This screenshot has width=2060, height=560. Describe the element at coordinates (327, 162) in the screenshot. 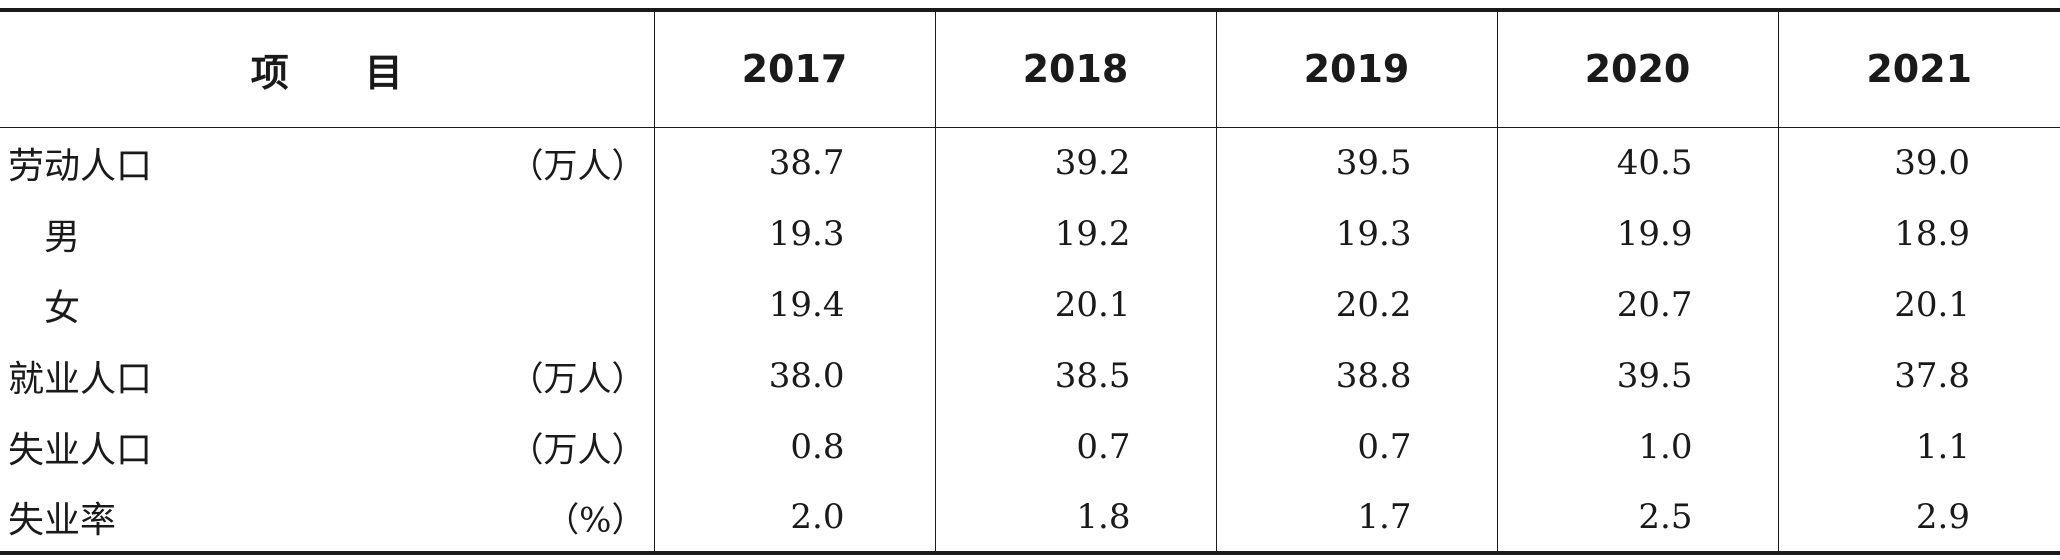

I see `row-label-cell: 劳动人口 （万人）` at that location.